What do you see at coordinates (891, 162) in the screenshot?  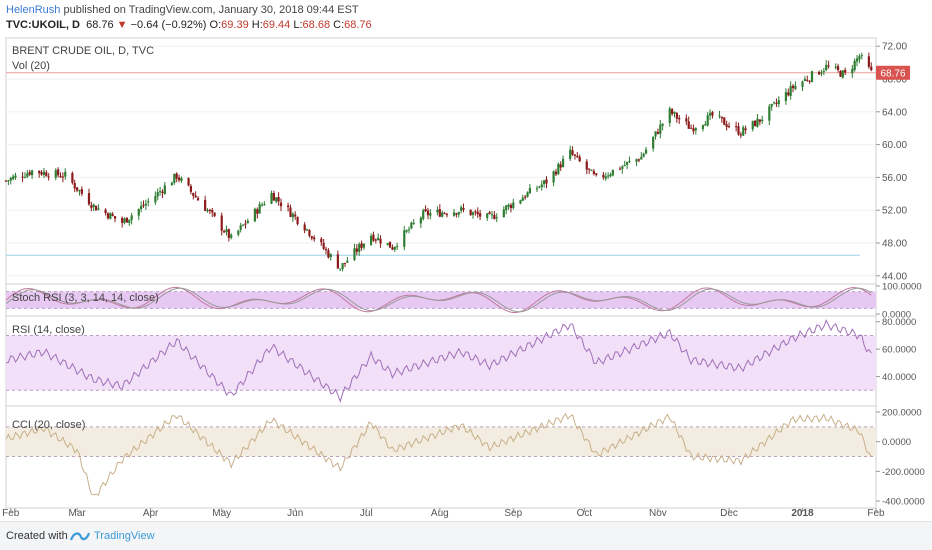 I see `price-axis: 44.00 48.00 52.00 56.00 60.00 64.00 68.00 72.00` at bounding box center [891, 162].